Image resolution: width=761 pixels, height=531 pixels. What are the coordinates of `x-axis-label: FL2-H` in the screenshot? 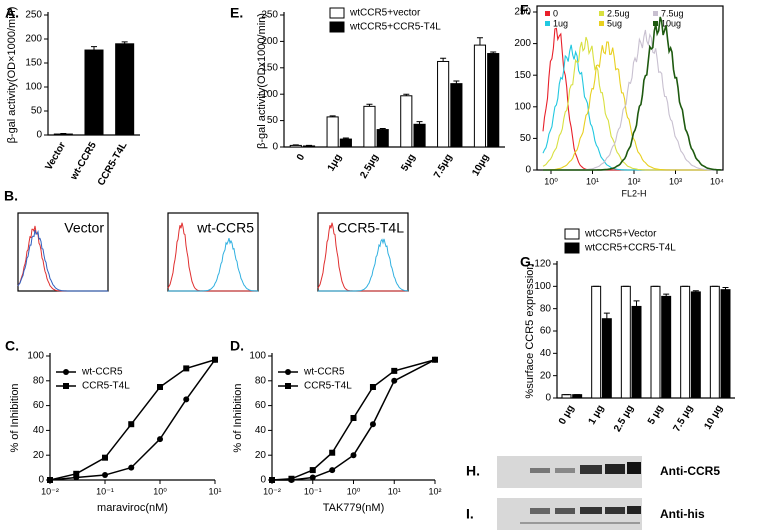 It's located at (633, 193).